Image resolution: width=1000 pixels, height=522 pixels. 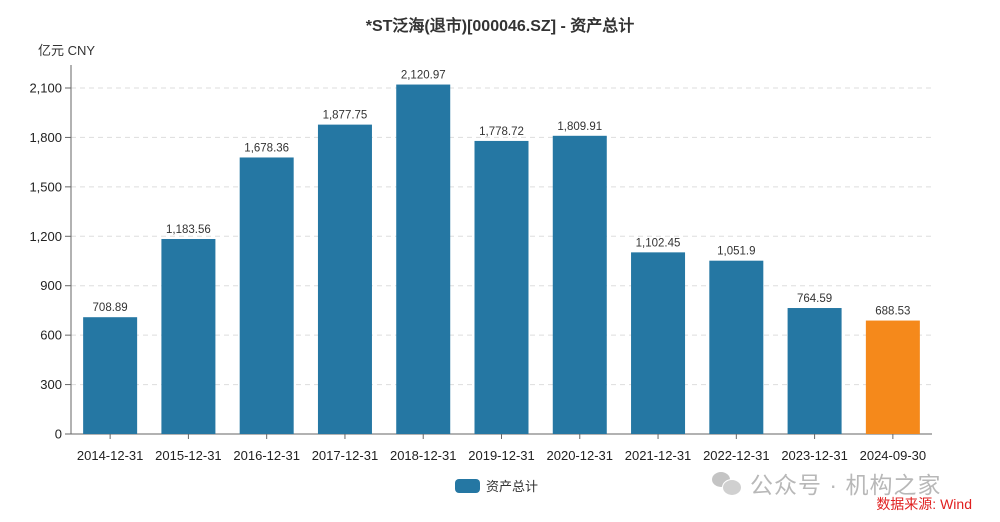 I want to click on y-tick-label: 2,100, so click(x=45, y=88).